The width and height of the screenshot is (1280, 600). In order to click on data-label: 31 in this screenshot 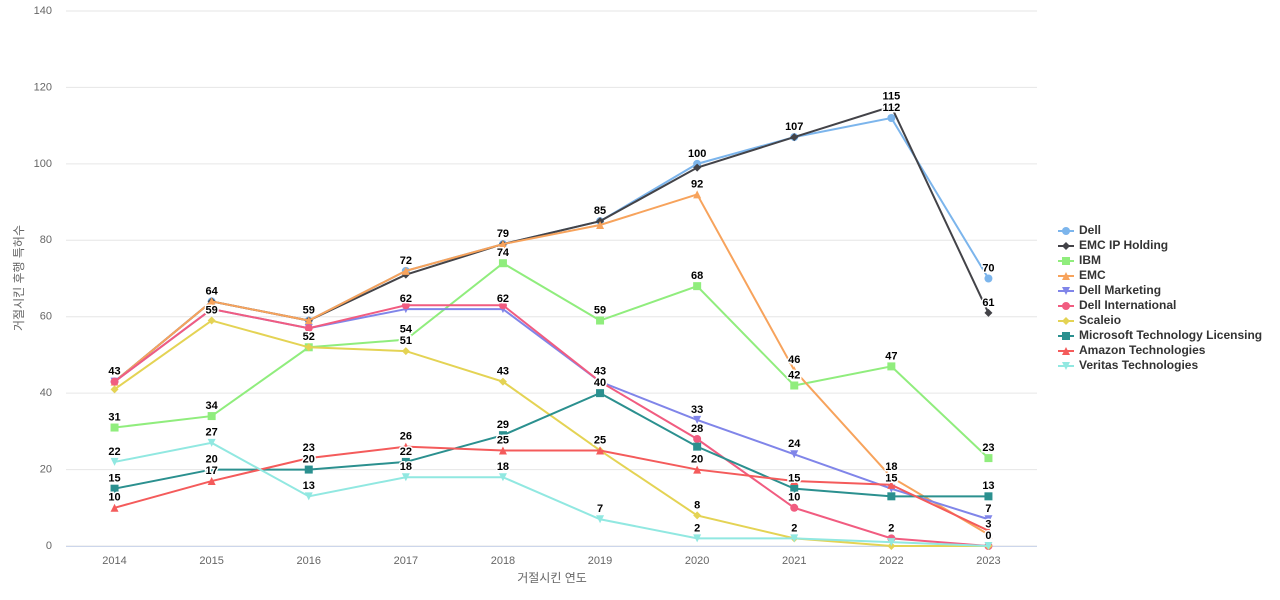, I will do `click(114, 417)`.